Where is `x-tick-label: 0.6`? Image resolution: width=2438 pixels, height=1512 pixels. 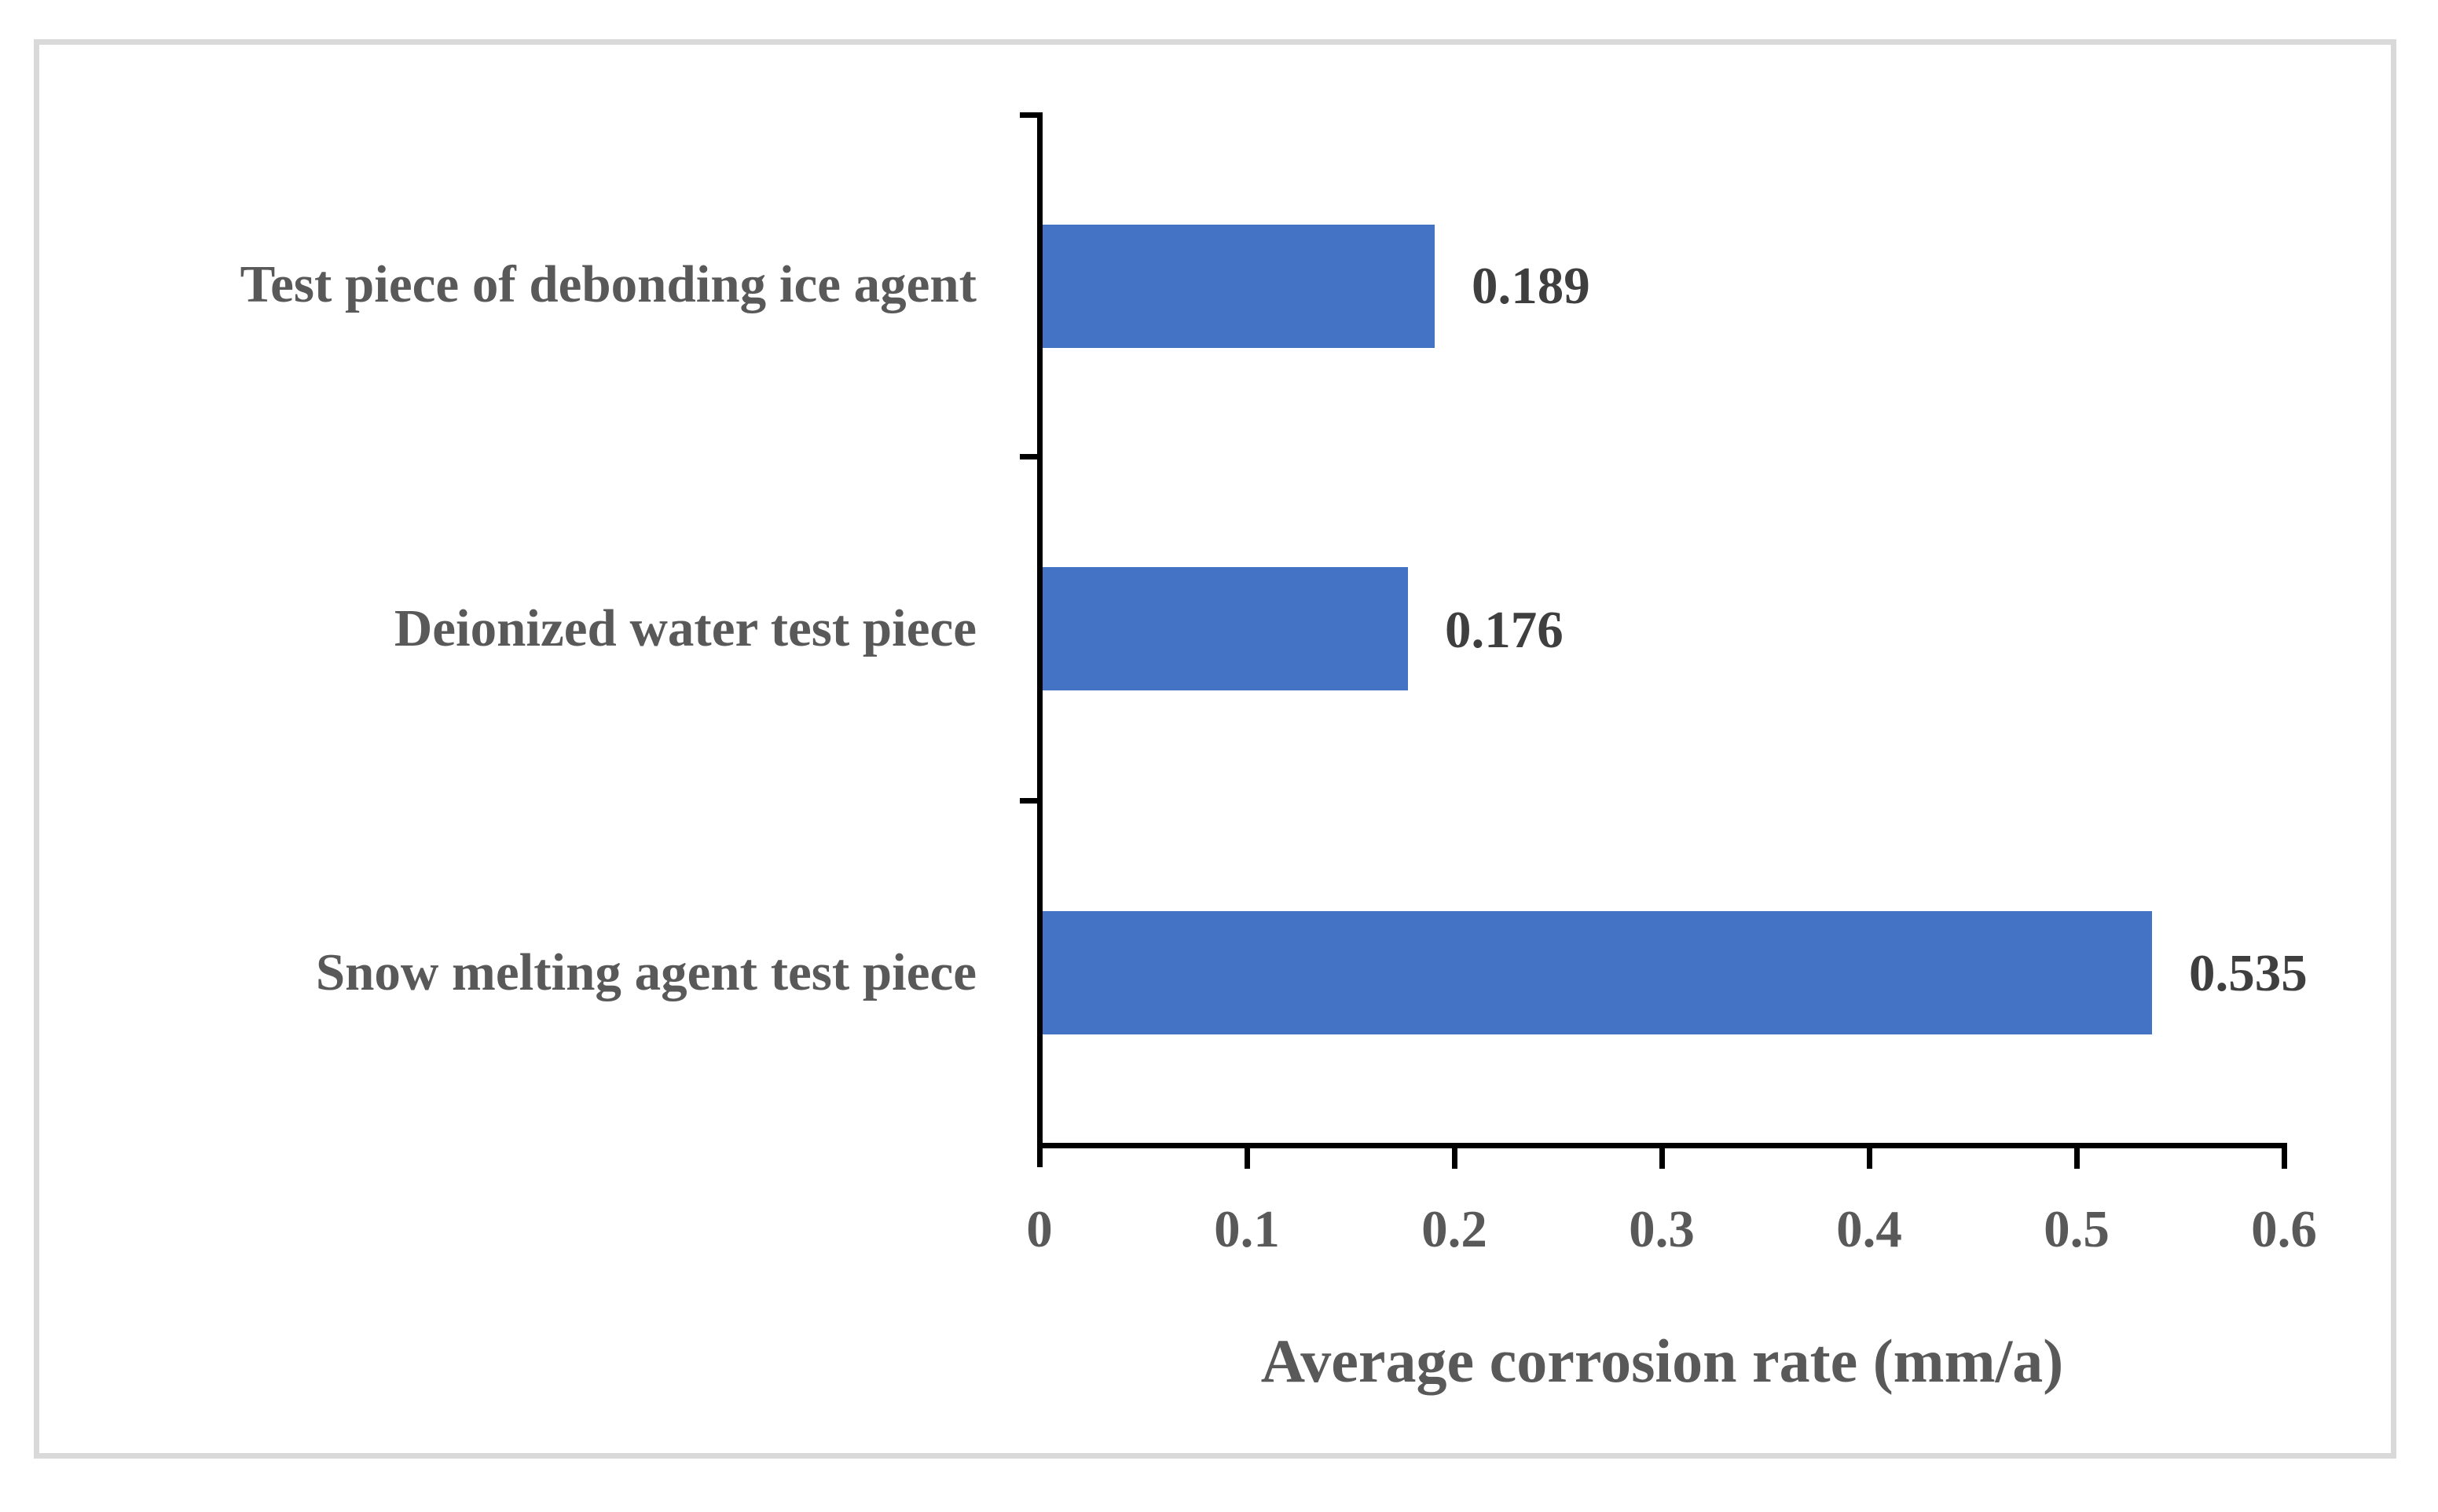 x-tick-label: 0.6 is located at coordinates (2284, 1229).